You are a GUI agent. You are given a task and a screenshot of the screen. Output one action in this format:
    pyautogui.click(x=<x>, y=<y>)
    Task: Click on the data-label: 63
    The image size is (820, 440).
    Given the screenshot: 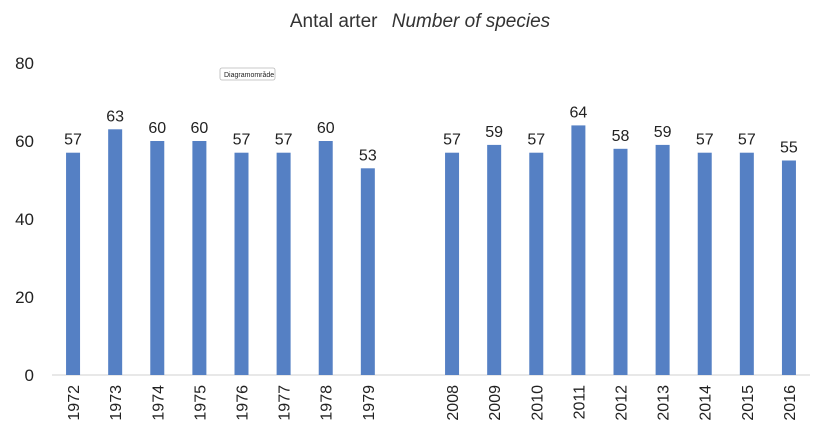 What is the action you would take?
    pyautogui.click(x=115, y=116)
    